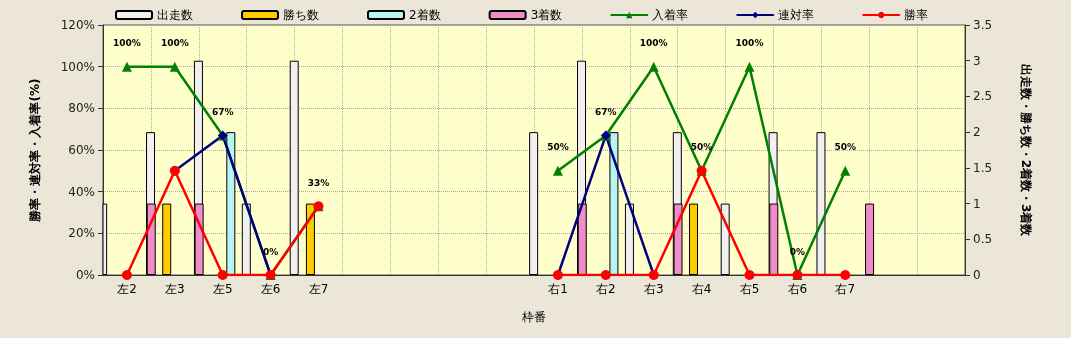 The height and width of the screenshot is (338, 1071). I want to click on y2-tick-label: 0, so click(977, 275).